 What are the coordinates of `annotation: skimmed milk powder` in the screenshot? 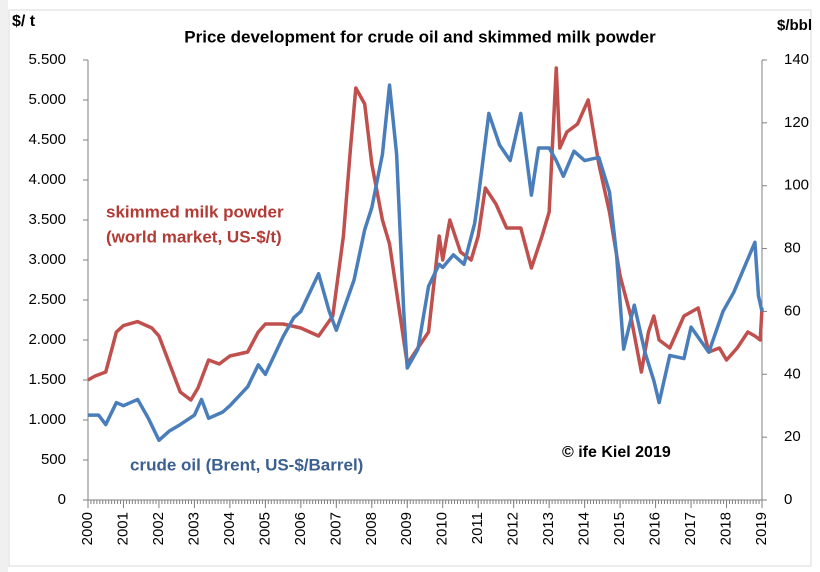 It's located at (195, 211).